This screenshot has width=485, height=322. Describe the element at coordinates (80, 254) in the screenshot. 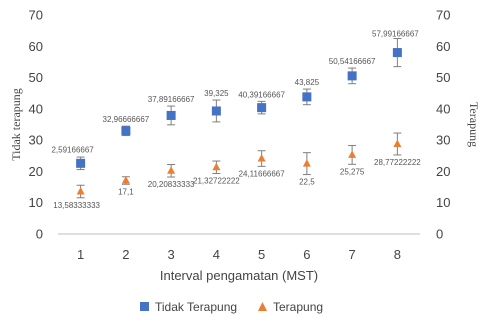

I see `x-tick-label: 1` at that location.